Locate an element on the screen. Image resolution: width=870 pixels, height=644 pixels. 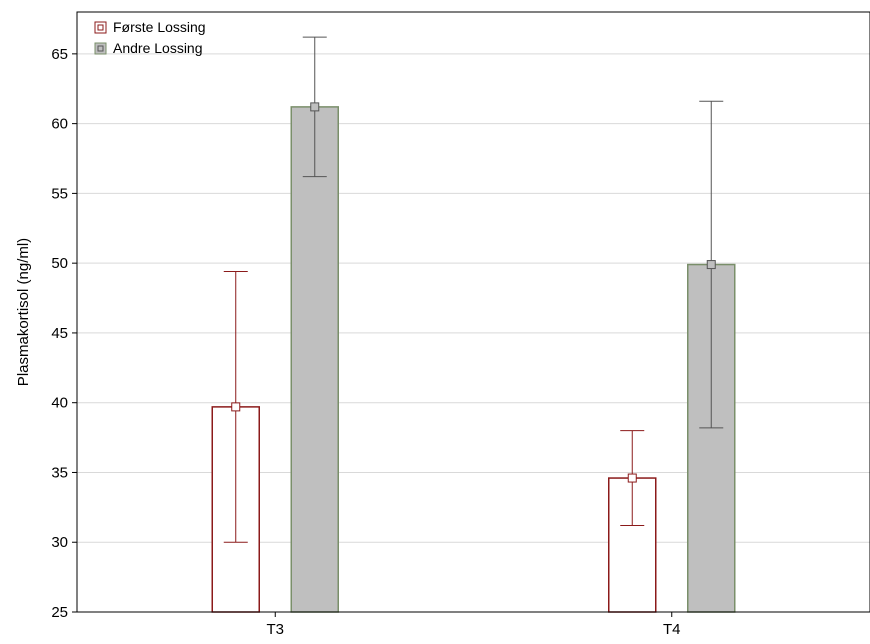
y-tick-label-30: 30 is located at coordinates (59, 542).